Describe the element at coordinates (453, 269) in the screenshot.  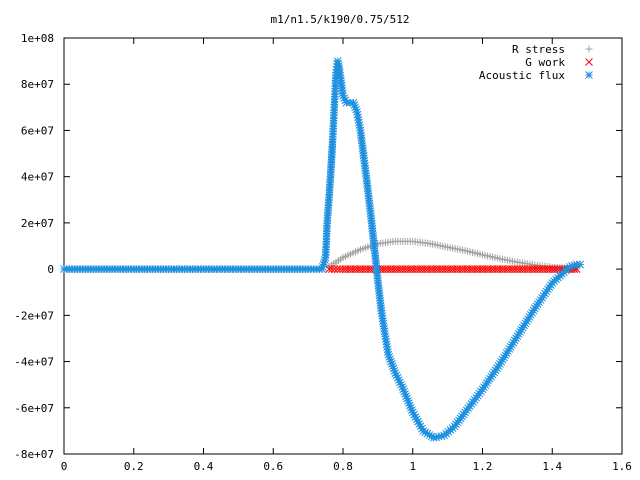
I see `series-g-work` at that location.